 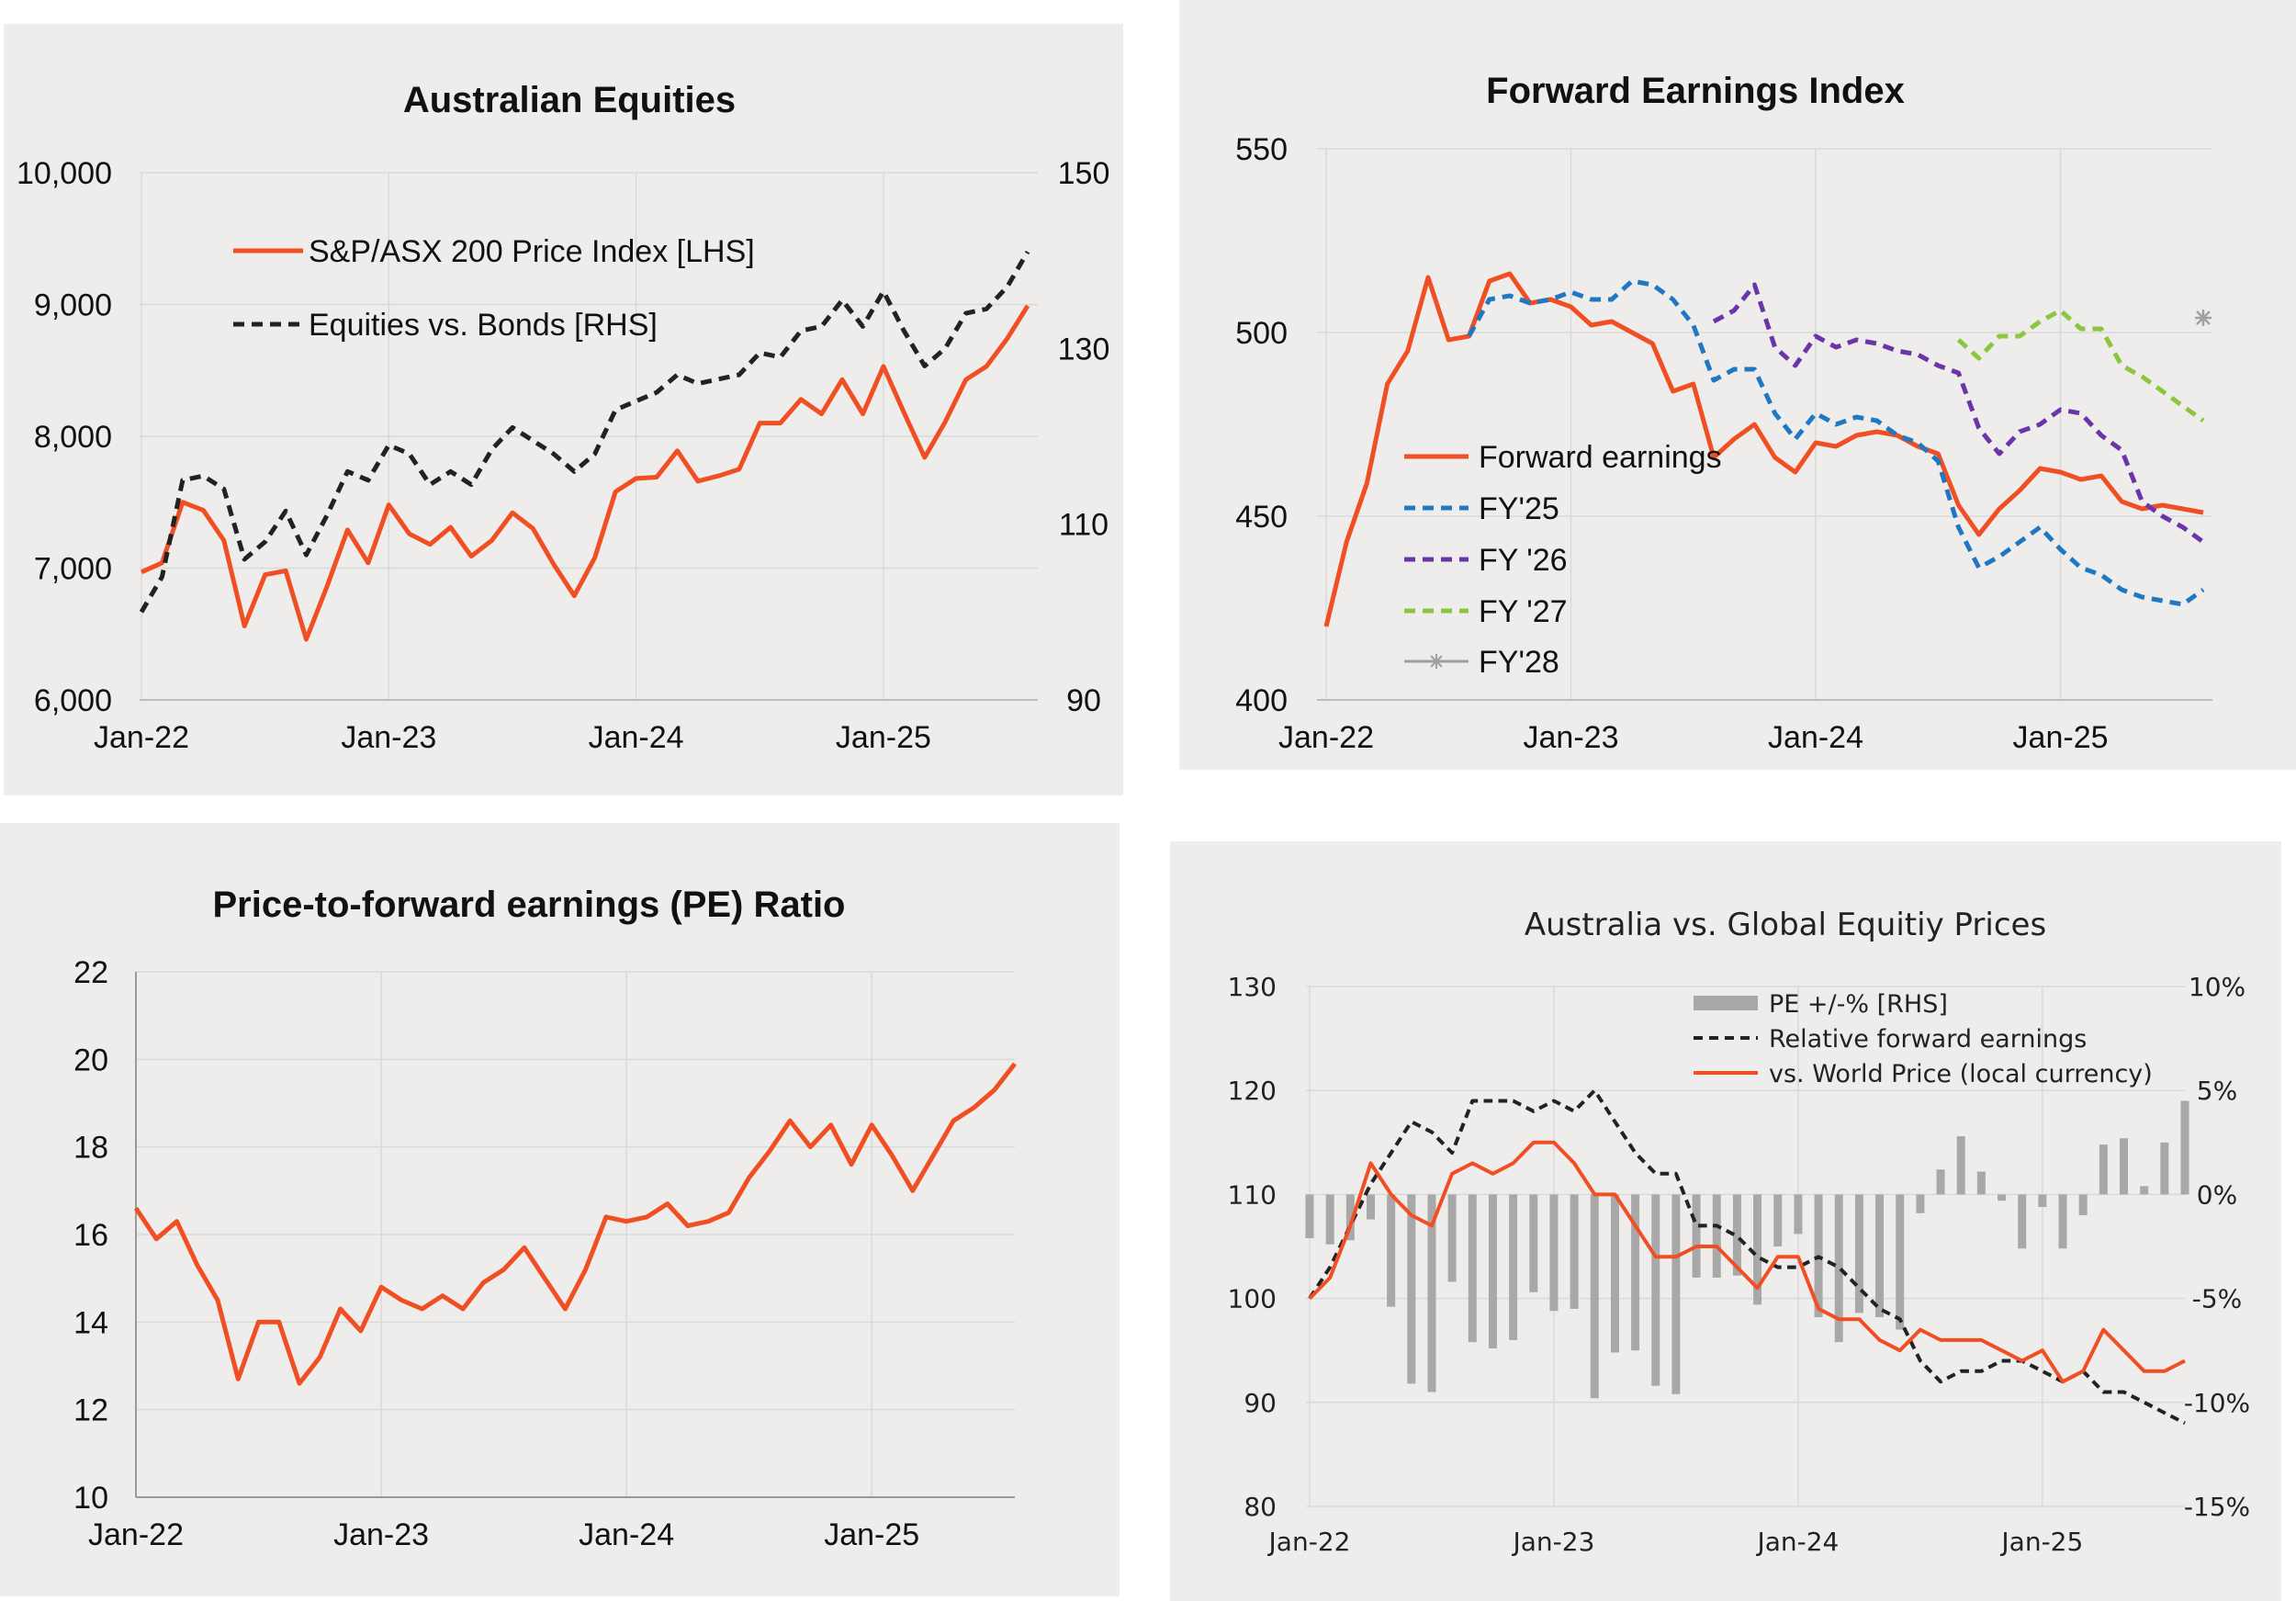 I want to click on legend-label: vs. World Price (local currency), so click(x=1961, y=1074).